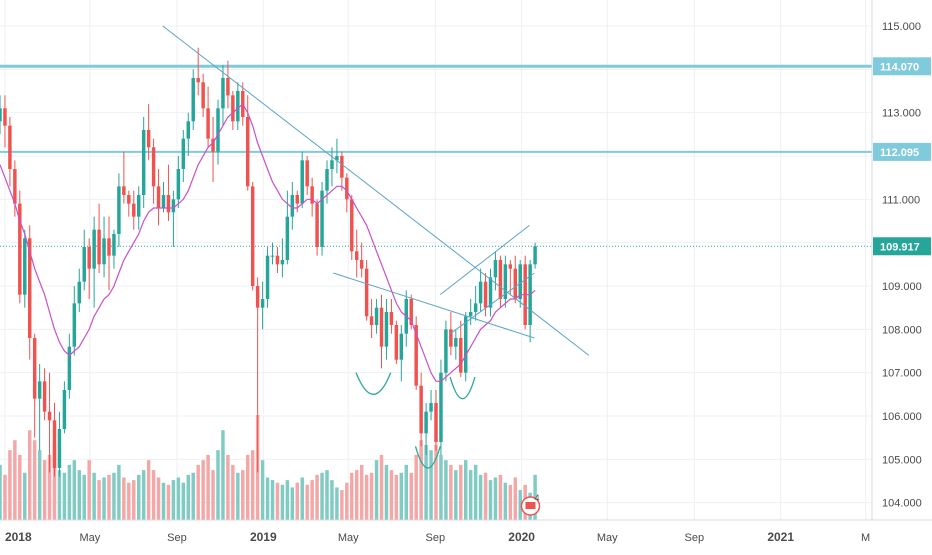 The height and width of the screenshot is (555, 932). Describe the element at coordinates (427, 457) in the screenshot. I see `pattern-arc-head` at that location.